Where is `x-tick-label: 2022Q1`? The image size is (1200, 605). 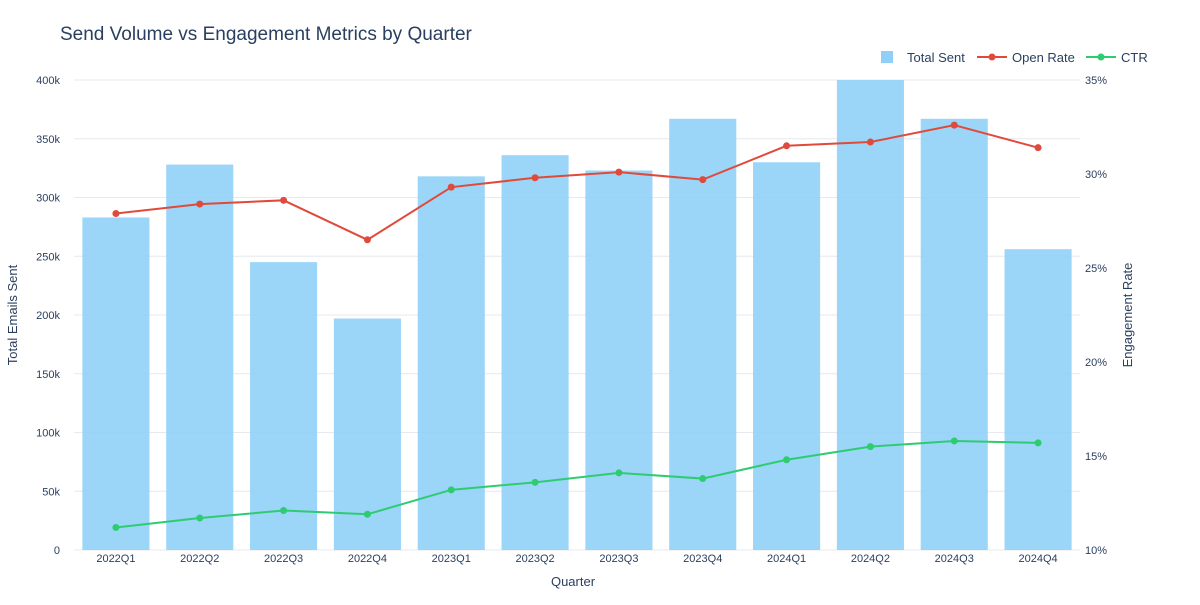 x-tick-label: 2022Q1 is located at coordinates (115, 559).